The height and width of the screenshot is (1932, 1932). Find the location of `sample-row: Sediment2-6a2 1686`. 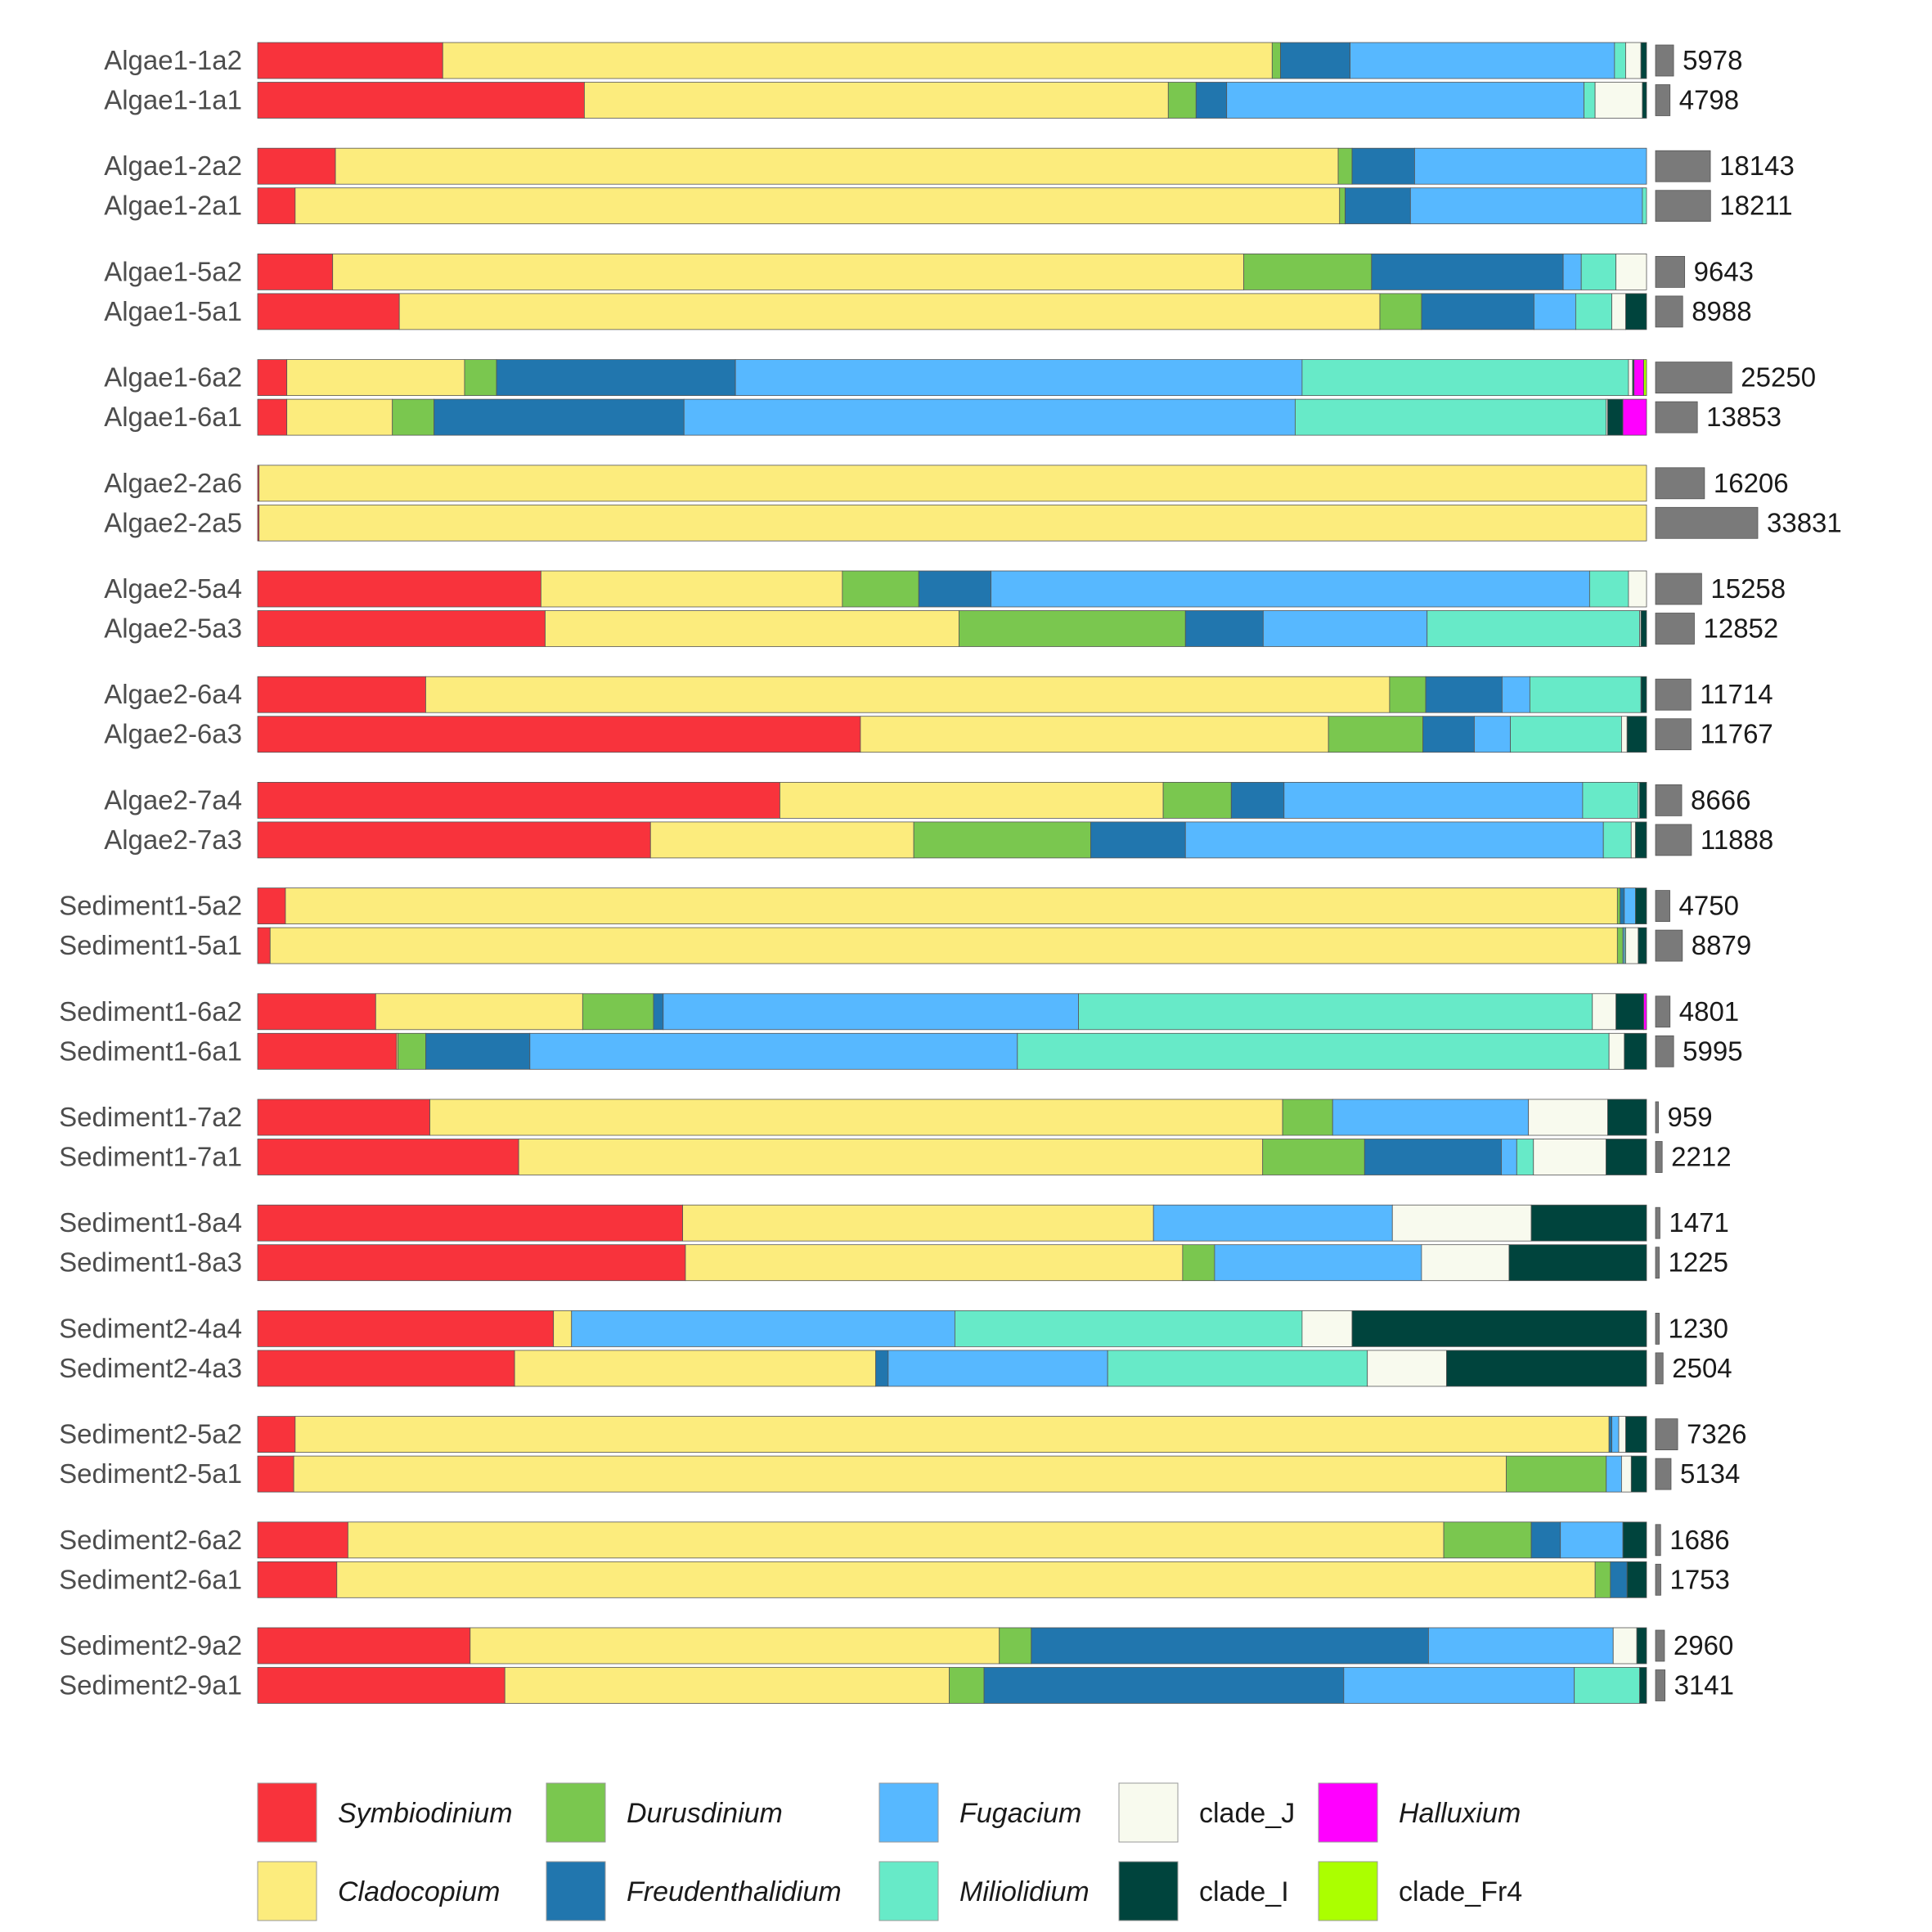

sample-row: Sediment2-6a2 1686 is located at coordinates (894, 1540).